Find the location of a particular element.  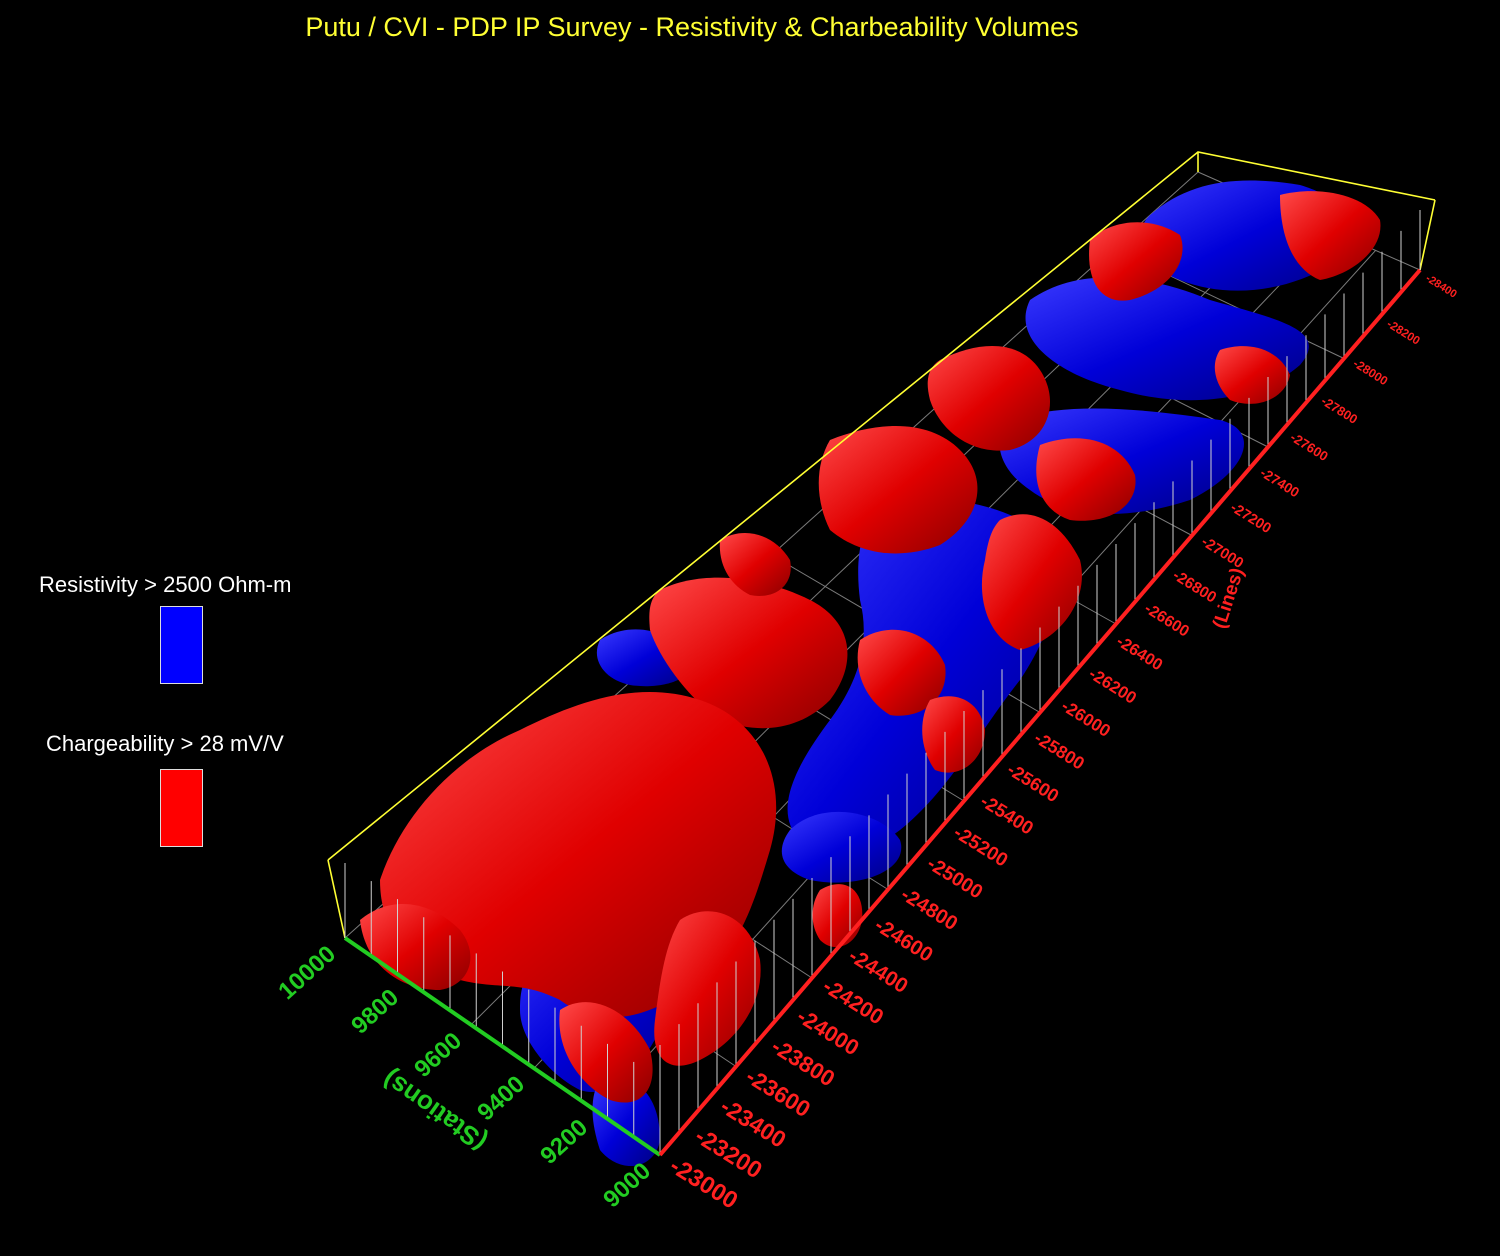

lines-tick-label: -27000 is located at coordinates (1222, 553).